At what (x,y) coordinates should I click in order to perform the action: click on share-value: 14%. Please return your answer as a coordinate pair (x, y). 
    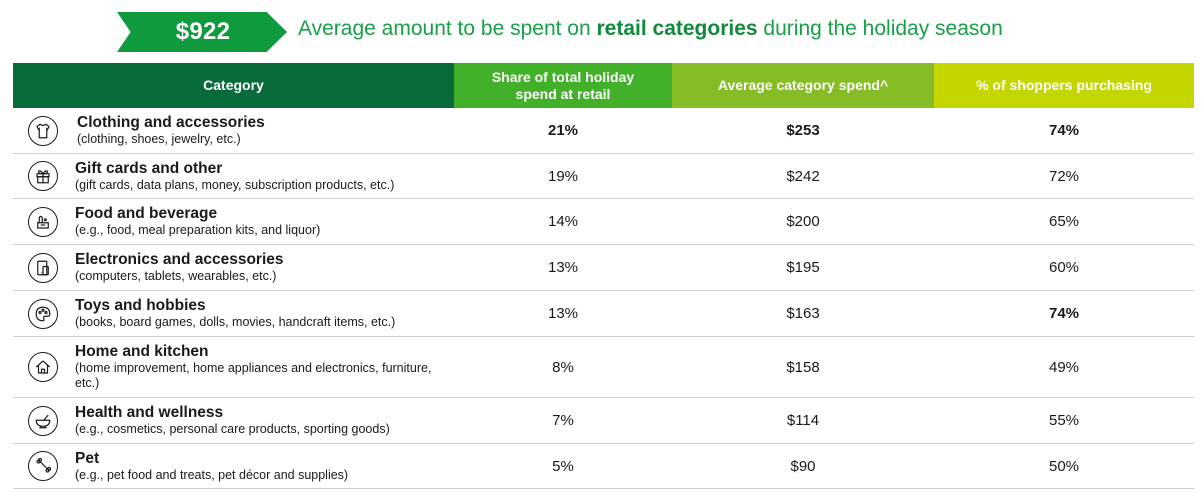
    Looking at the image, I should click on (563, 221).